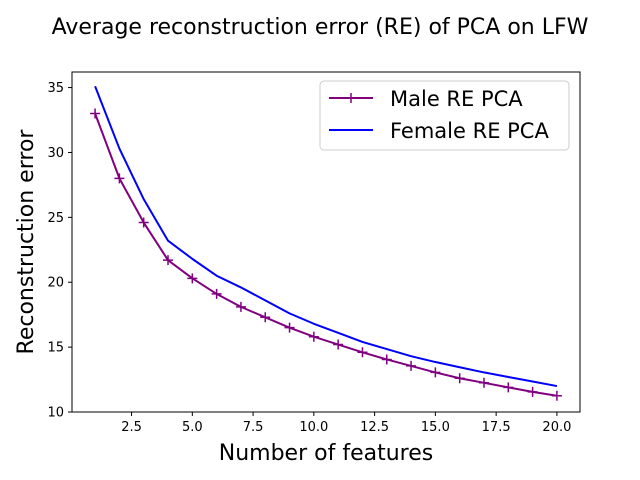 Image resolution: width=640 pixels, height=480 pixels. Describe the element at coordinates (55, 88) in the screenshot. I see `y-tick-label: 35` at that location.